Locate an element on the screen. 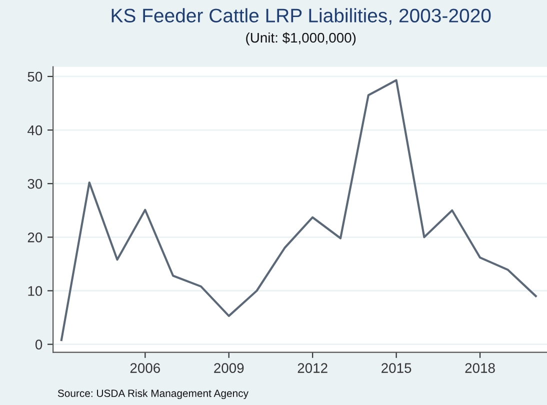 This screenshot has height=405, width=547. x-tick-label: 2018 is located at coordinates (480, 368).